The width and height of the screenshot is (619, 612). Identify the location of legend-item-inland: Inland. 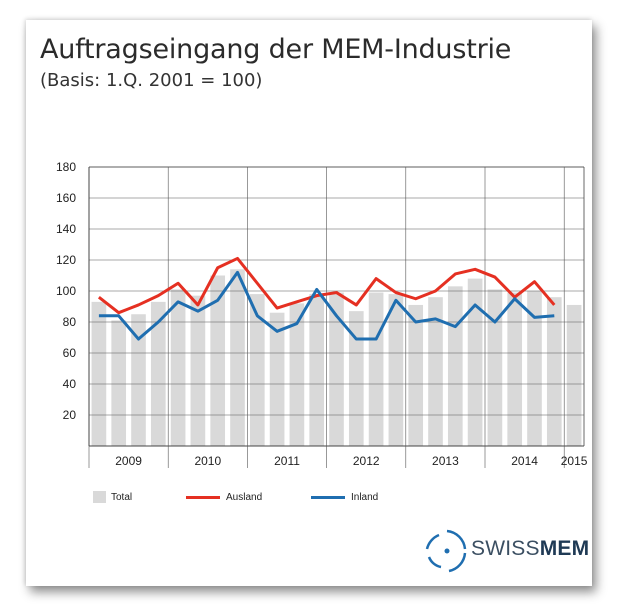
(344, 497).